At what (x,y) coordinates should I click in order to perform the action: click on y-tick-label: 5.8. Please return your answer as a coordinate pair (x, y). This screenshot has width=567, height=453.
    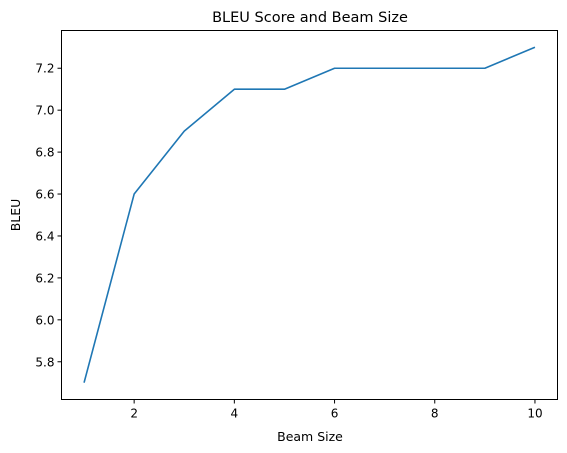
    Looking at the image, I should click on (44, 362).